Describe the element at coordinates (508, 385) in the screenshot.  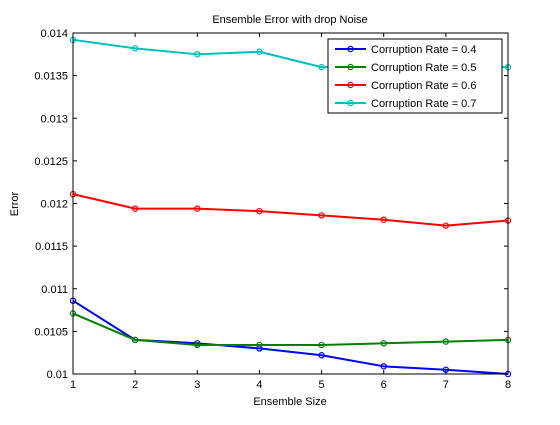
I see `x-tick-label: 8` at that location.